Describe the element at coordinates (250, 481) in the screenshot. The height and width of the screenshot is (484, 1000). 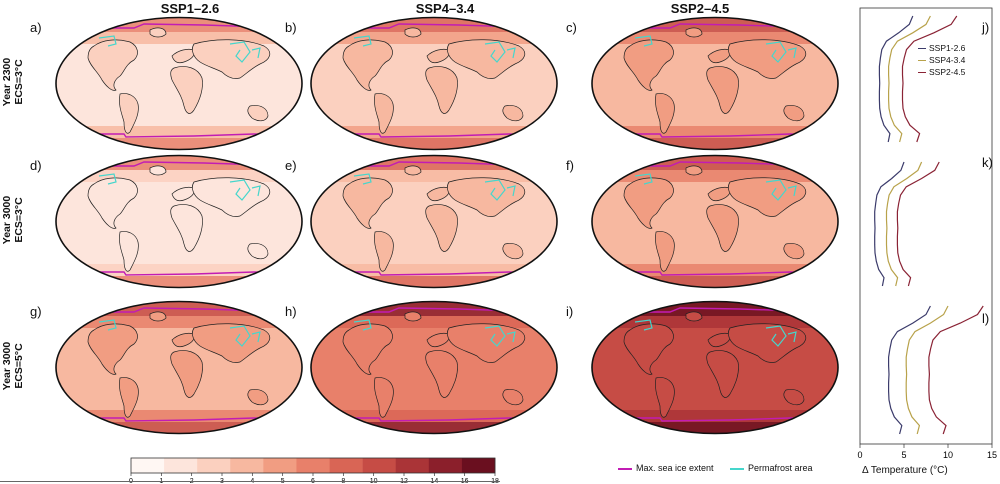
I see `colorbar-baseline` at that location.